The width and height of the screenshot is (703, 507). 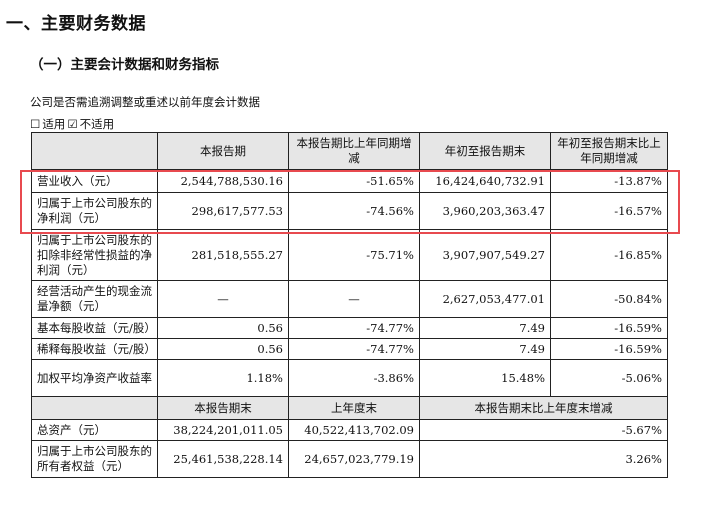 What do you see at coordinates (94, 181) in the screenshot?
I see `row-label: 营业收入（元）` at bounding box center [94, 181].